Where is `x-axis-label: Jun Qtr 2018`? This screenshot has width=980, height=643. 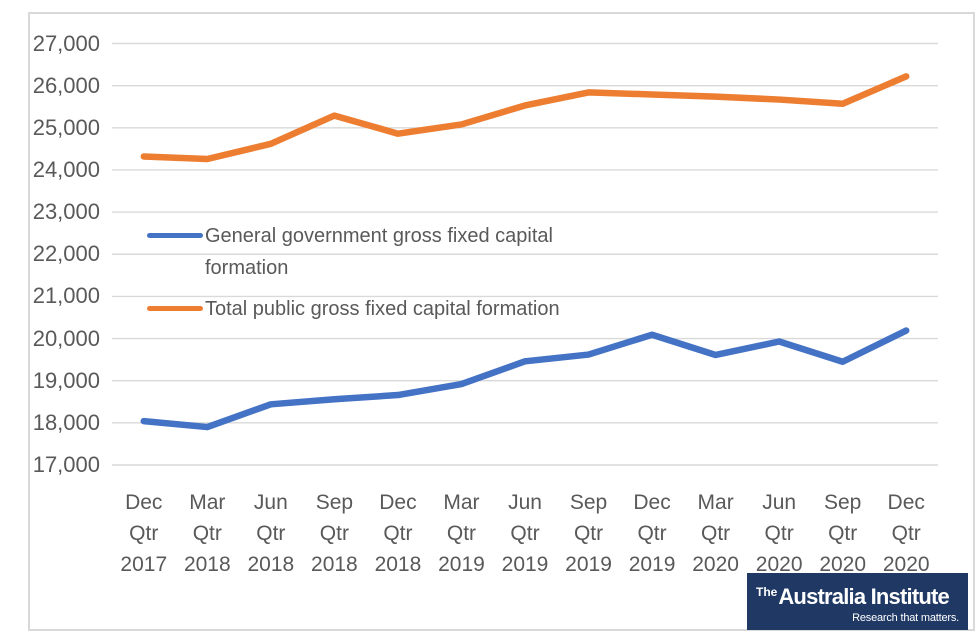
x-axis-label: Jun Qtr 2018 is located at coordinates (271, 533).